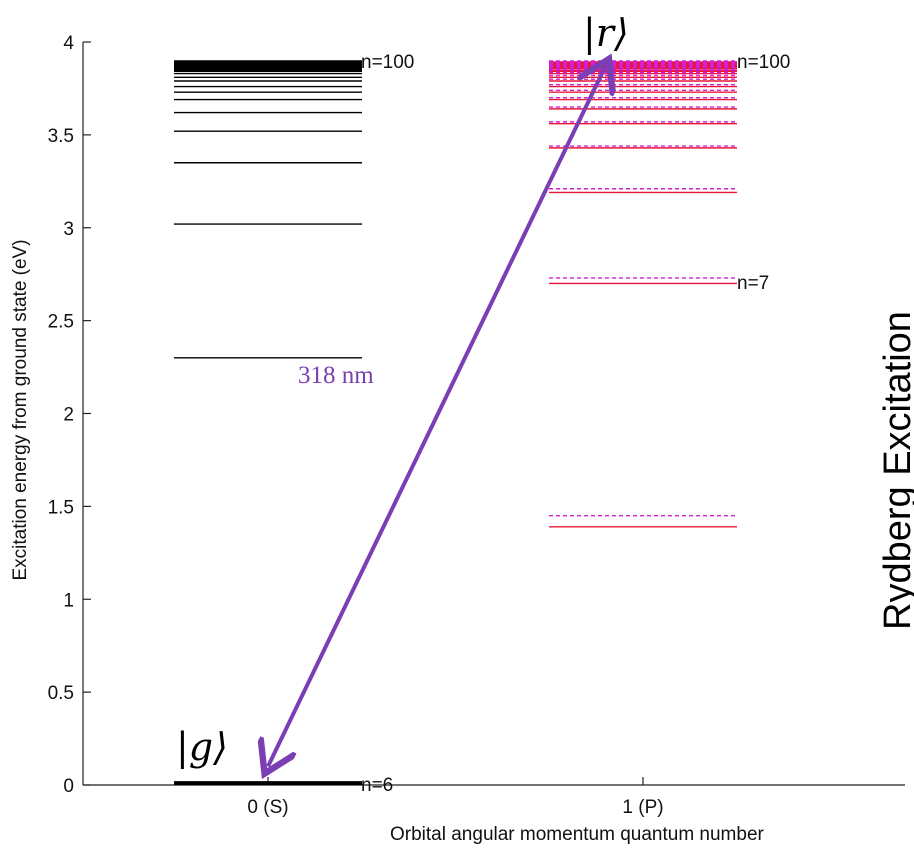 The width and height of the screenshot is (914, 851). Describe the element at coordinates (68, 600) in the screenshot. I see `y-tick-label: 1` at that location.